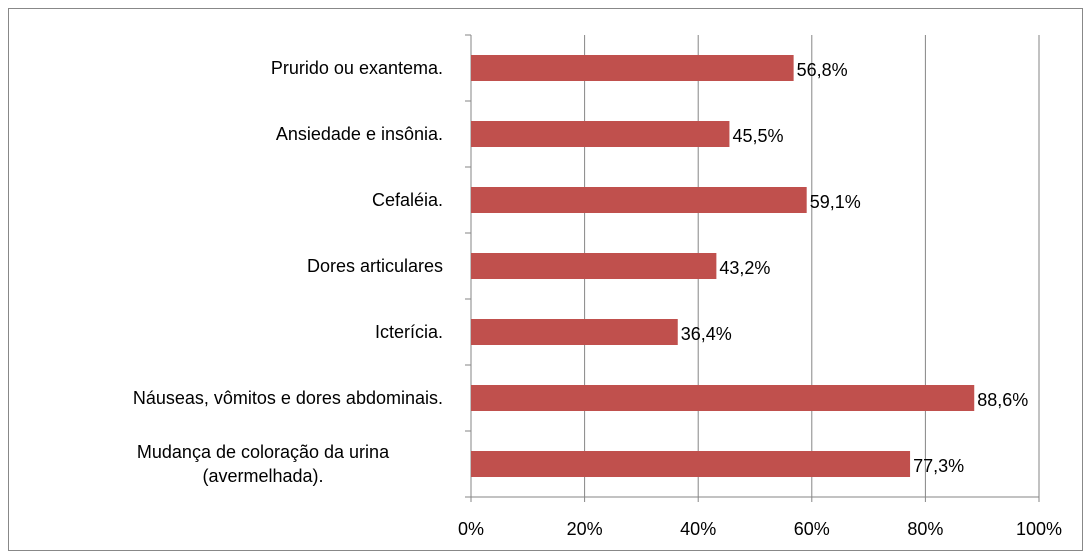 This screenshot has width=1091, height=560. What do you see at coordinates (706, 334) in the screenshot?
I see `value-label: 36,4%` at bounding box center [706, 334].